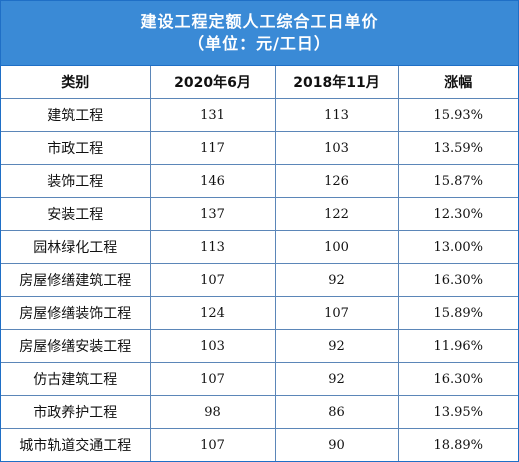 The image size is (519, 462). What do you see at coordinates (212, 346) in the screenshot?
I see `price-2020-cell: 103` at bounding box center [212, 346].